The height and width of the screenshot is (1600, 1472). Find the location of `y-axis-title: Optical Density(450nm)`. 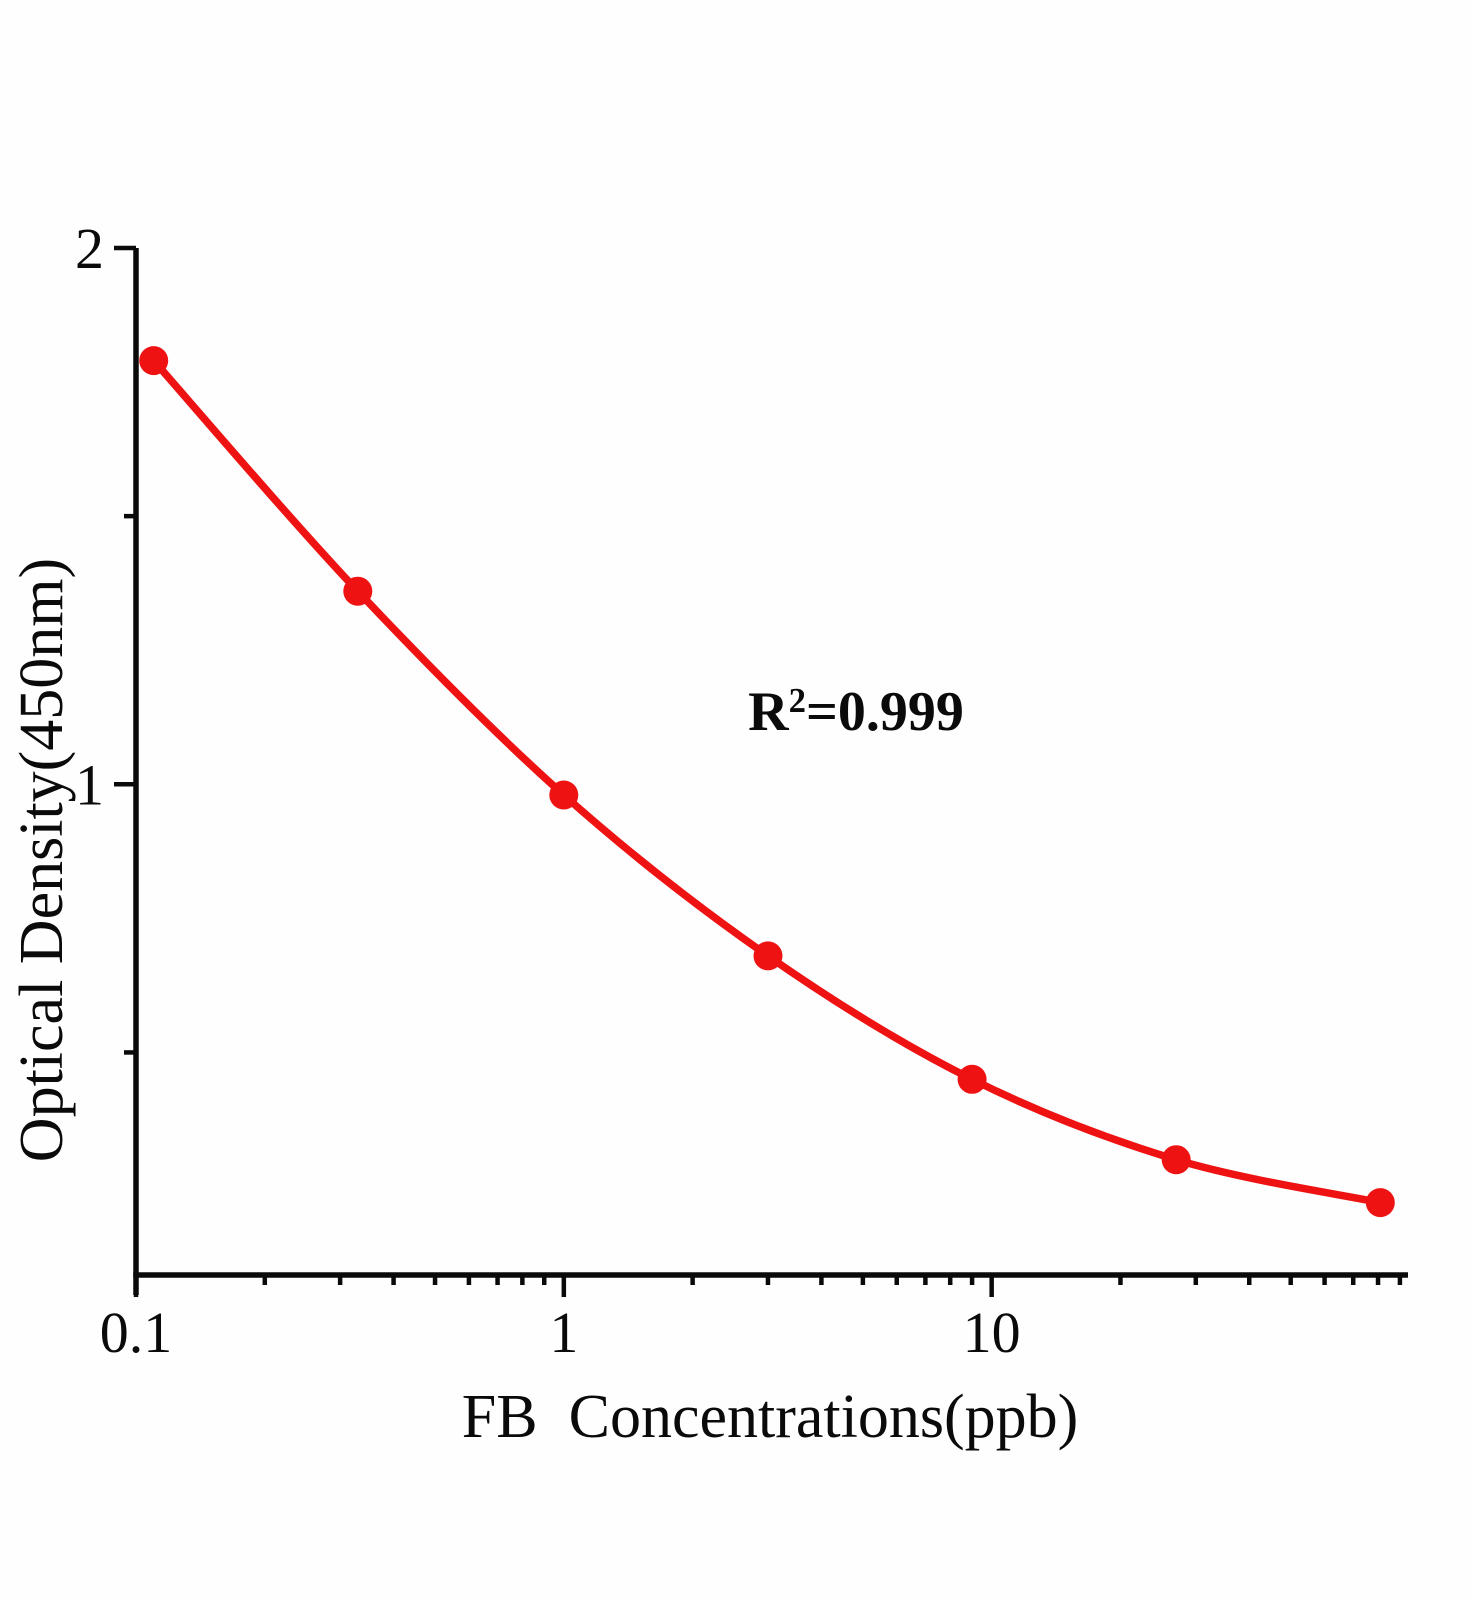

y-axis-title: Optical Density(450nm) is located at coordinates (42, 860).